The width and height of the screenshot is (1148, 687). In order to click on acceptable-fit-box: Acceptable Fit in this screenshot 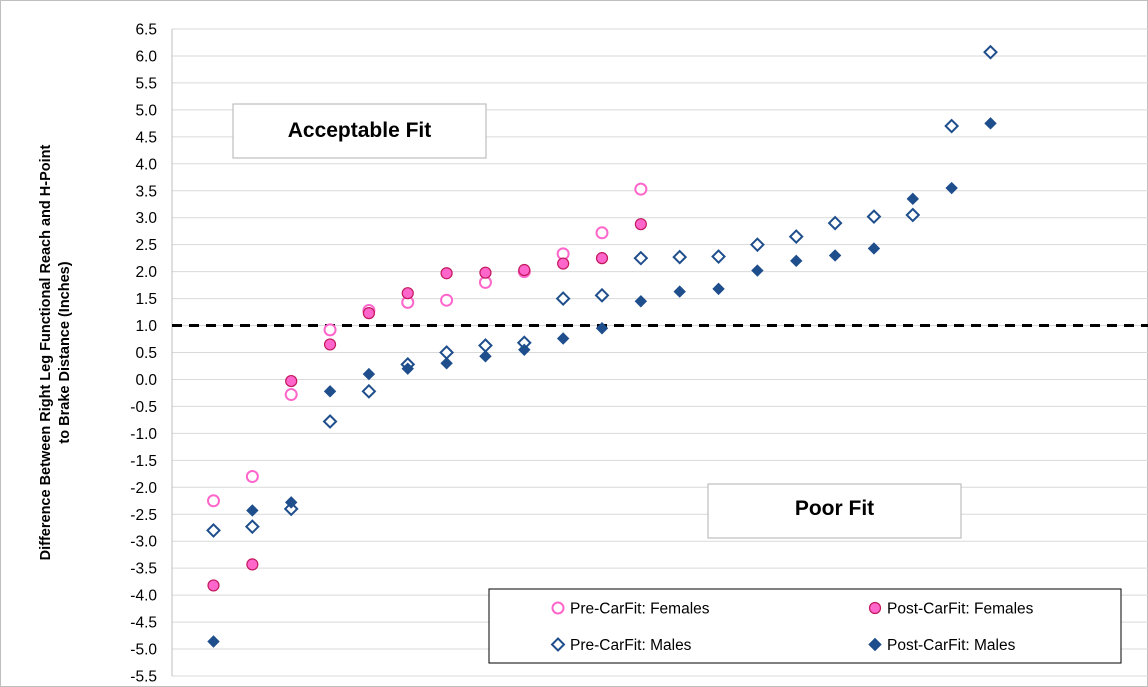, I will do `click(359, 131)`.